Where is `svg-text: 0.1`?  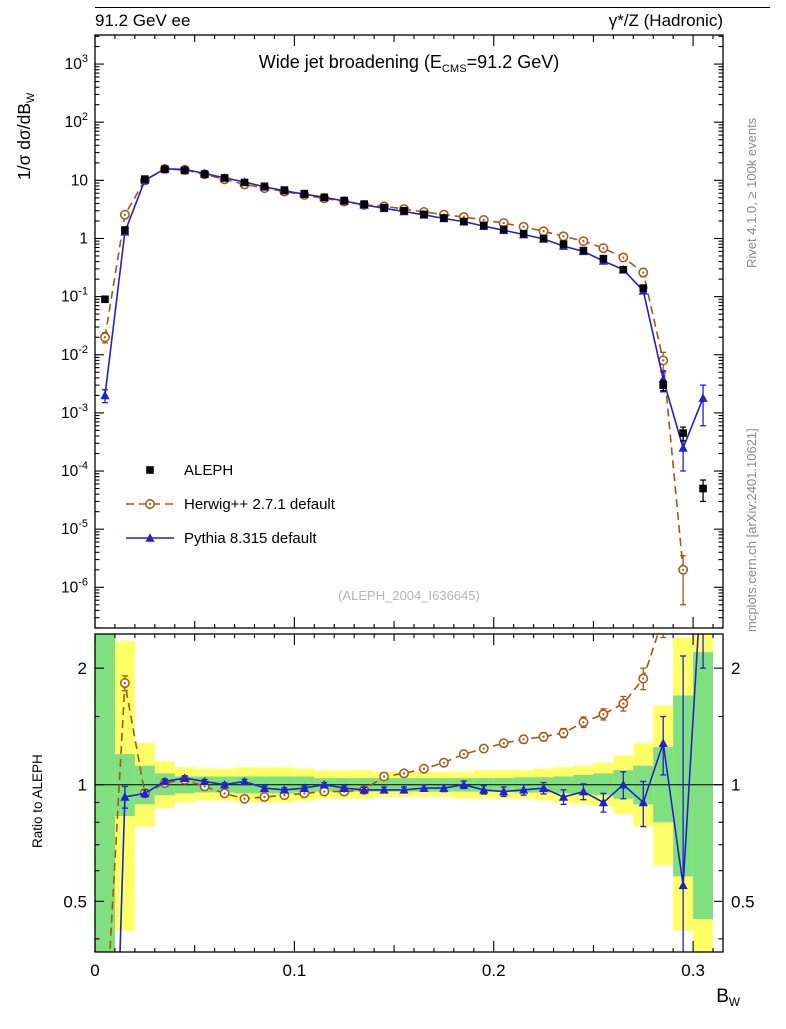 svg-text: 0.1 is located at coordinates (295, 970).